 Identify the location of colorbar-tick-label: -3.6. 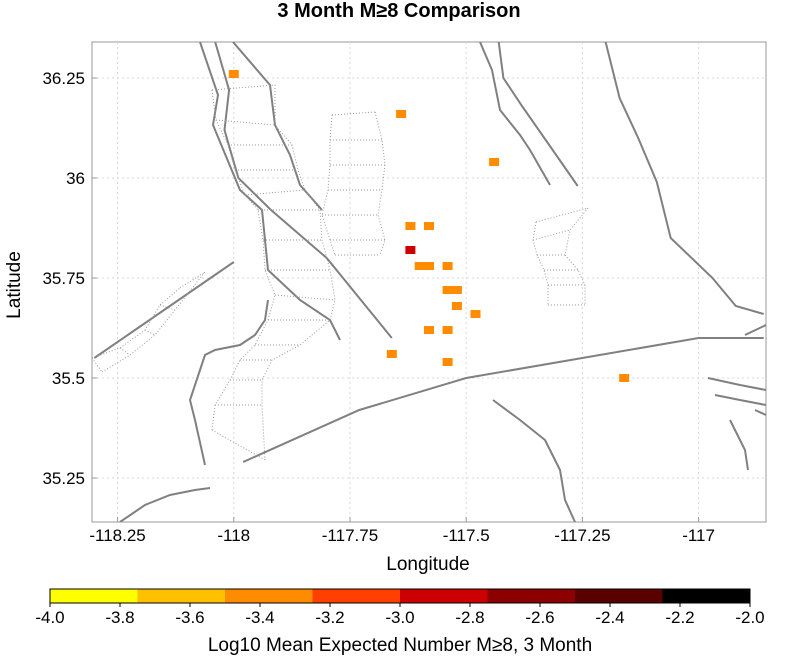
(189, 617).